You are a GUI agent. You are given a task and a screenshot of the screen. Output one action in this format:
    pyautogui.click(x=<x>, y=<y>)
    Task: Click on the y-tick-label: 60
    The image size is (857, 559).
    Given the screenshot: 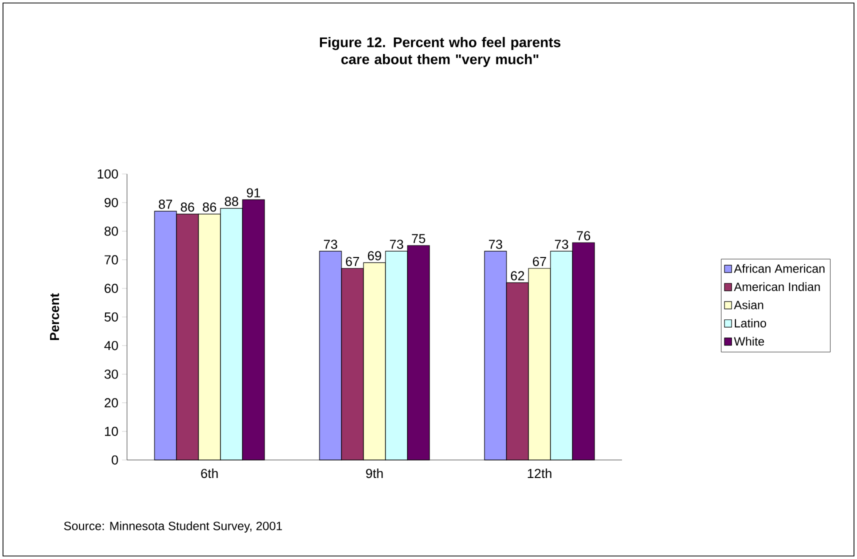 What is the action you would take?
    pyautogui.click(x=111, y=288)
    